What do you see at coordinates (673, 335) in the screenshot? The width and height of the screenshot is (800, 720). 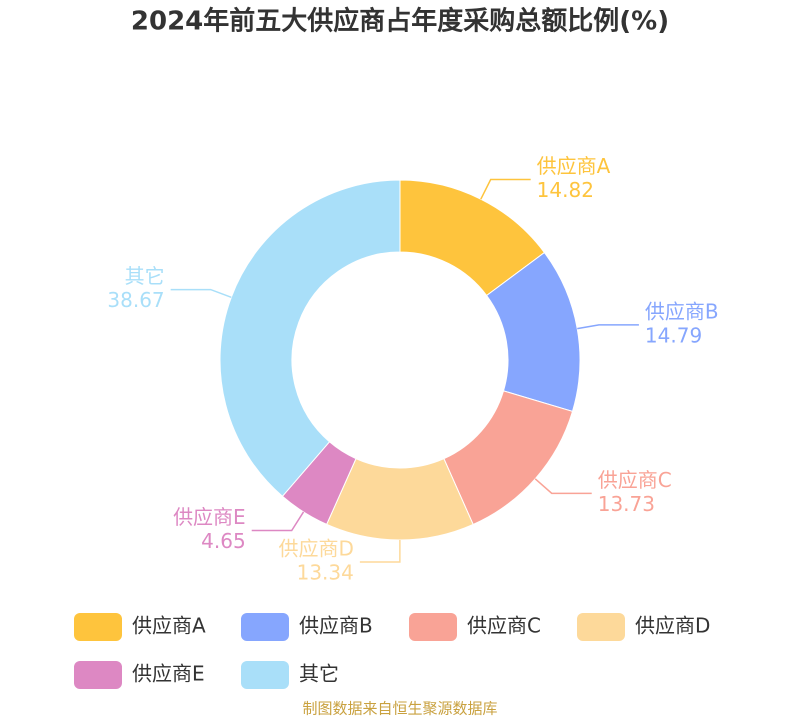 I see `value-label: 14.79` at bounding box center [673, 335].